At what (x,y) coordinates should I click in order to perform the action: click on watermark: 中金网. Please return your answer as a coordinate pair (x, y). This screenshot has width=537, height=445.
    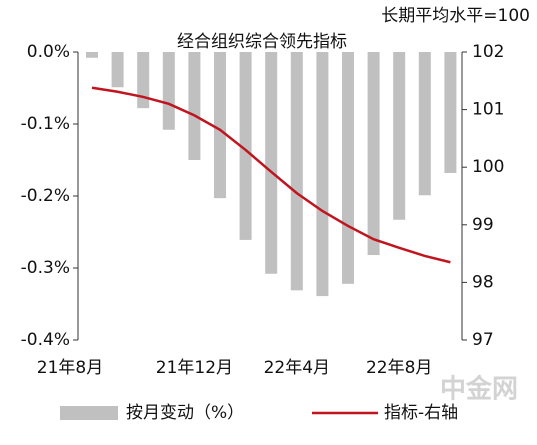
    Looking at the image, I should click on (479, 389).